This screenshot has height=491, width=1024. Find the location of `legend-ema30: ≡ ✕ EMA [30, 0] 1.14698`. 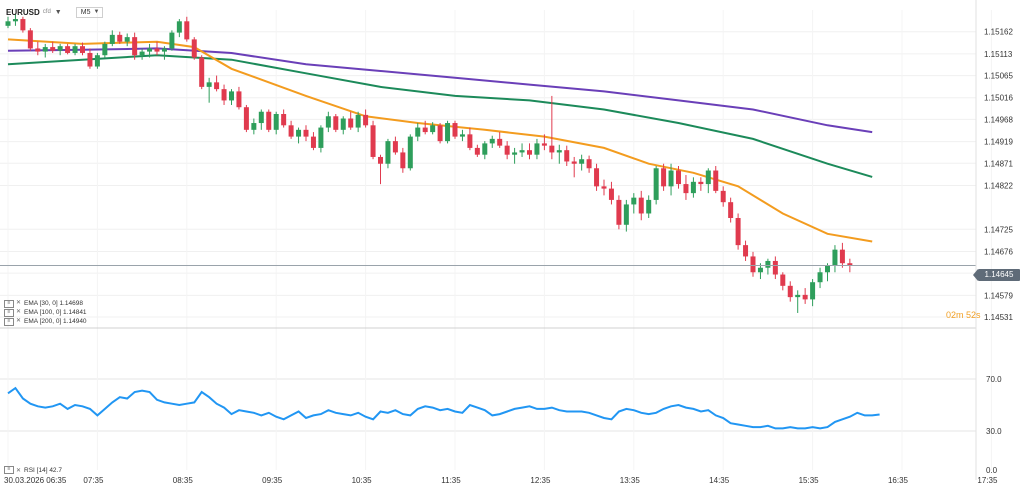

legend-ema30: ≡ ✕ EMA [30, 0] 1.14698 is located at coordinates (45, 303).